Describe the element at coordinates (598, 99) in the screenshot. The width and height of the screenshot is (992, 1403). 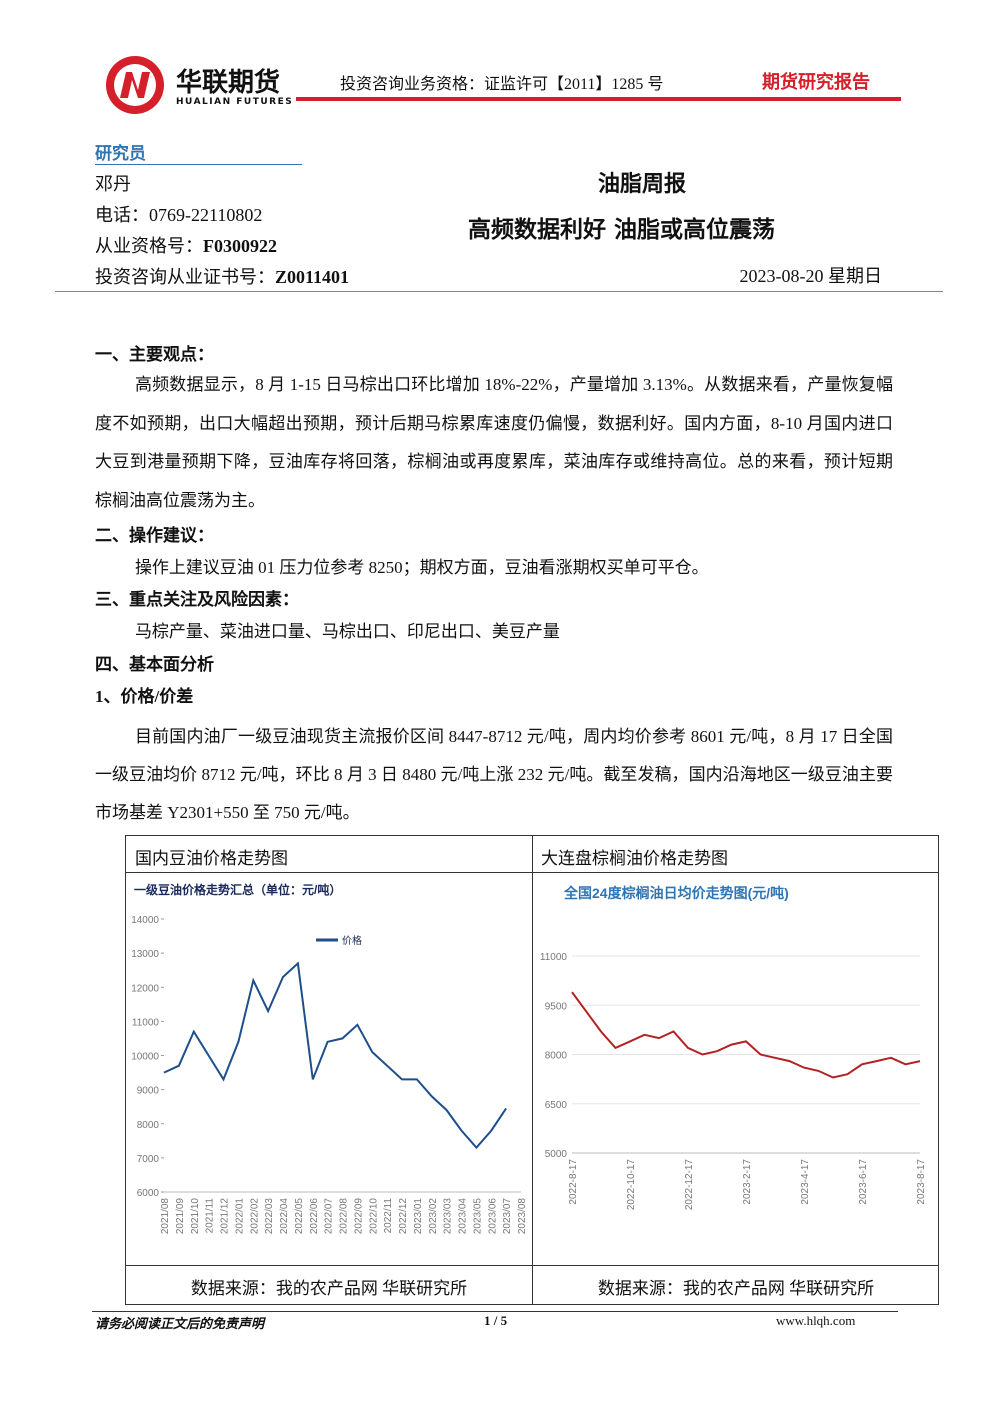
I see `header-rule` at that location.